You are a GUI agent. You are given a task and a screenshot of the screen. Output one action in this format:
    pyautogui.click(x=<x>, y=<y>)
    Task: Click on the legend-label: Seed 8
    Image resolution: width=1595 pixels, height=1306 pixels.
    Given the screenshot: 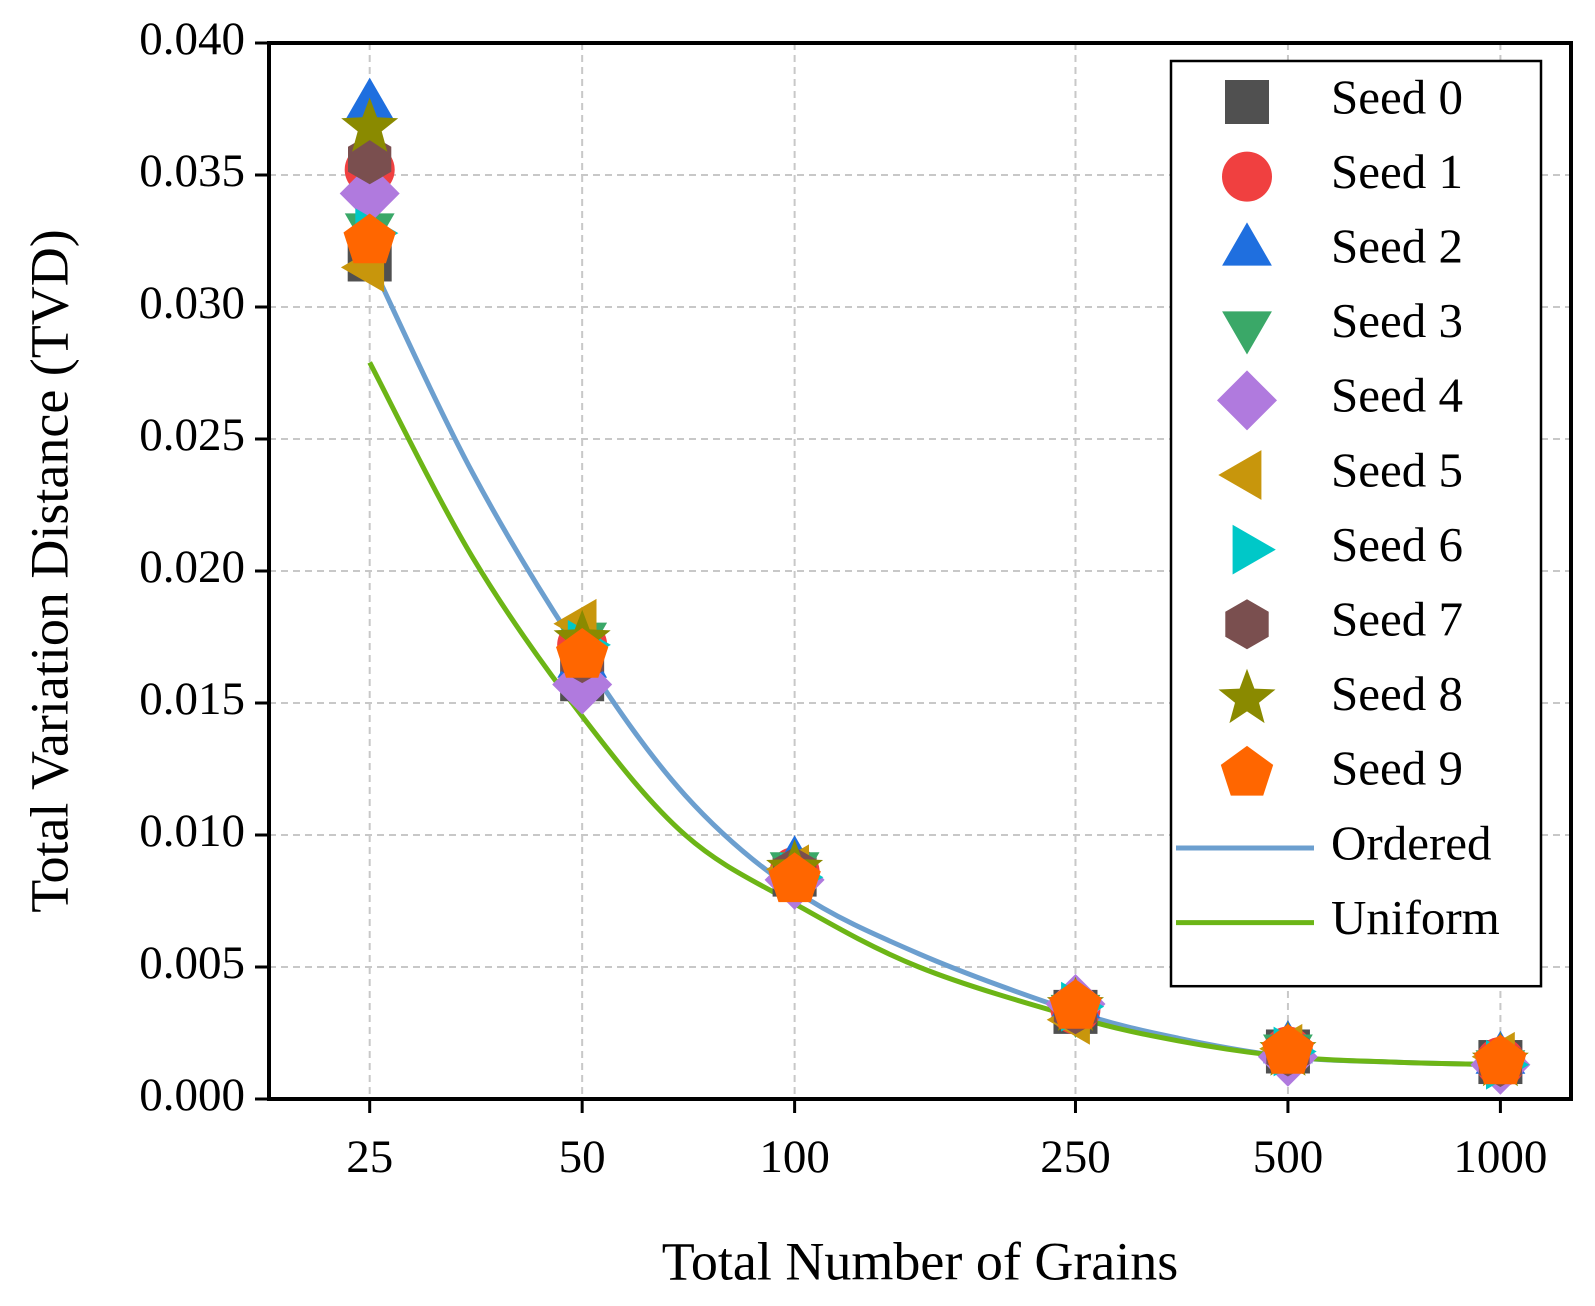 What is the action you would take?
    pyautogui.click(x=1397, y=693)
    